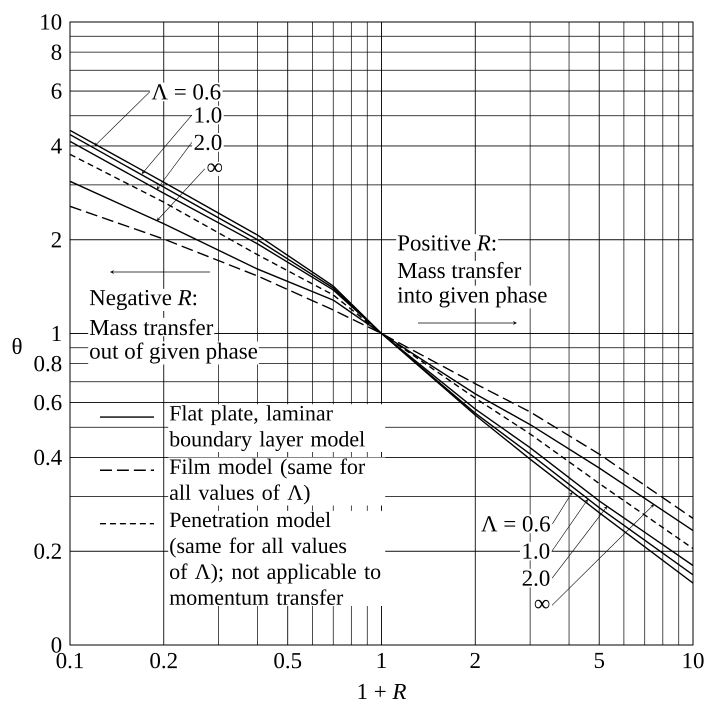 This screenshot has width=707, height=710. Describe the element at coordinates (143, 300) in the screenshot. I see `annotation: Negative R:` at that location.